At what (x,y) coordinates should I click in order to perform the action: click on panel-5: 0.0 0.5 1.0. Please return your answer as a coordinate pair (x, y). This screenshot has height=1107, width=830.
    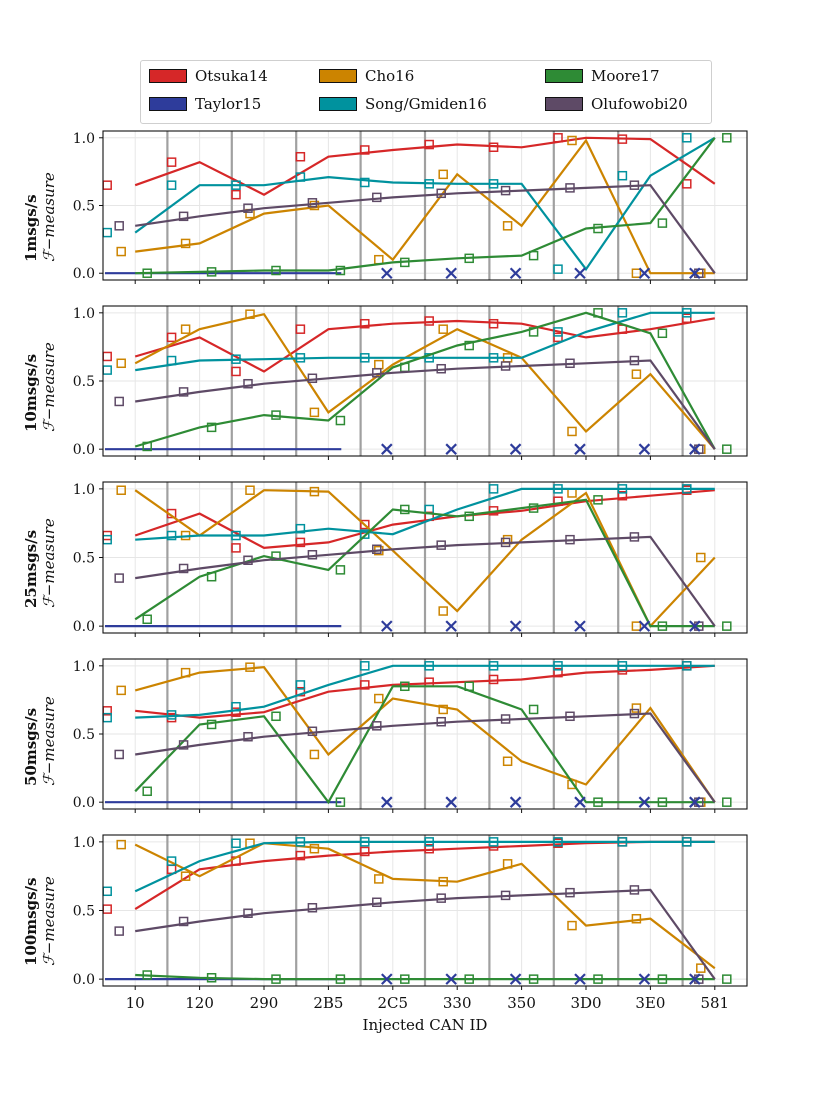
    Looking at the image, I should click on (410, 912).